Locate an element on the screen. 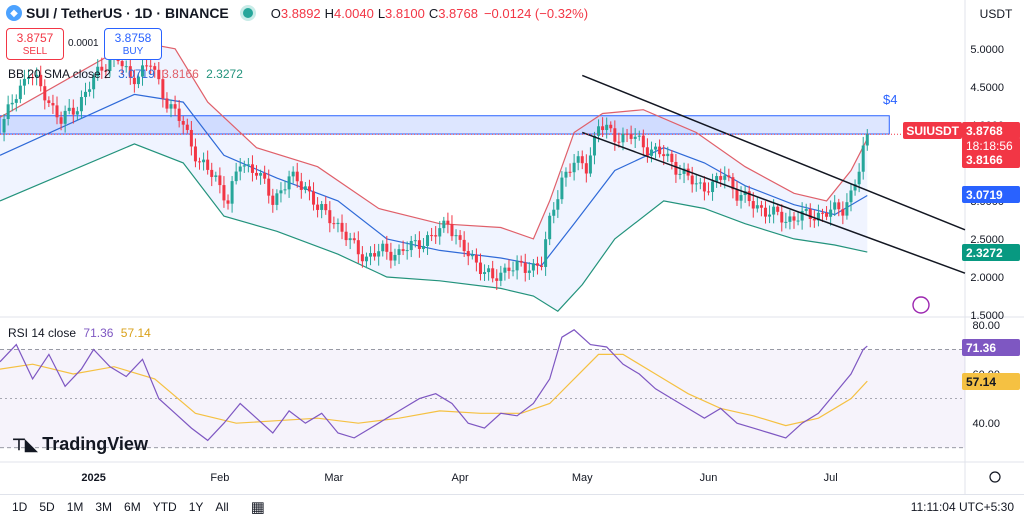  timeframe-1d: 1D is located at coordinates (20, 506).